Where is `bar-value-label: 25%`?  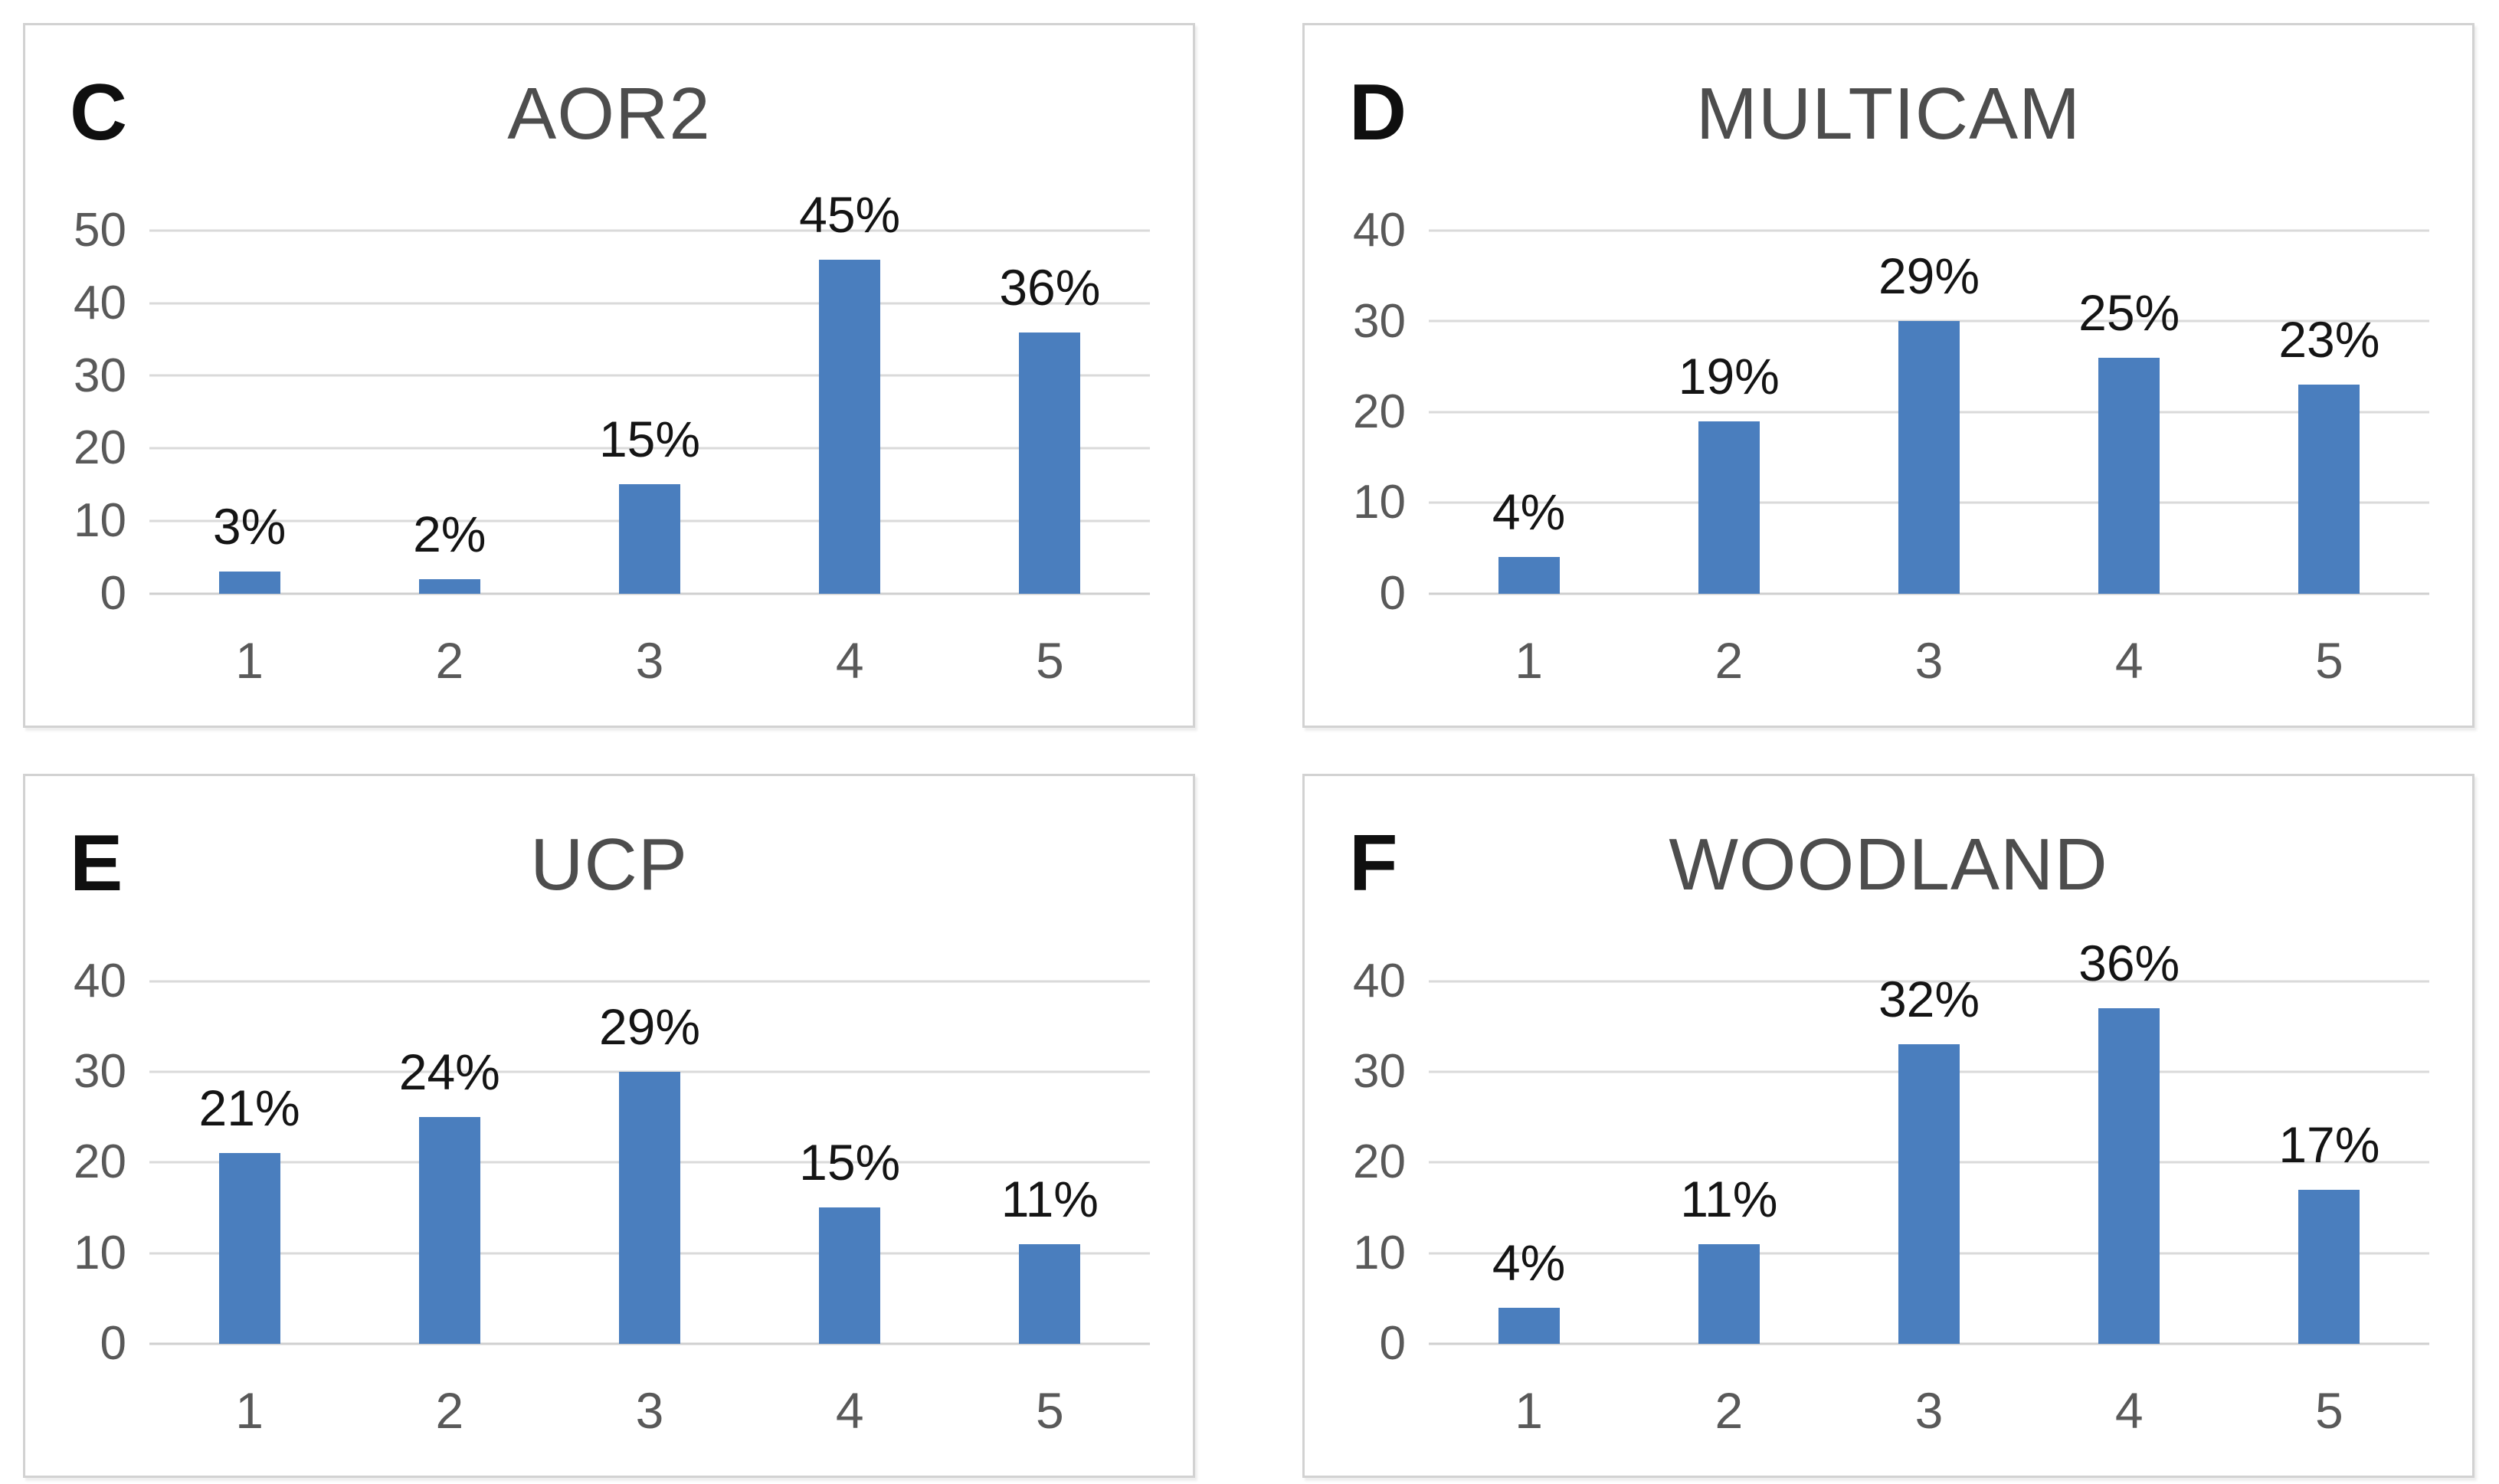
bar-value-label: 25% is located at coordinates (2129, 312).